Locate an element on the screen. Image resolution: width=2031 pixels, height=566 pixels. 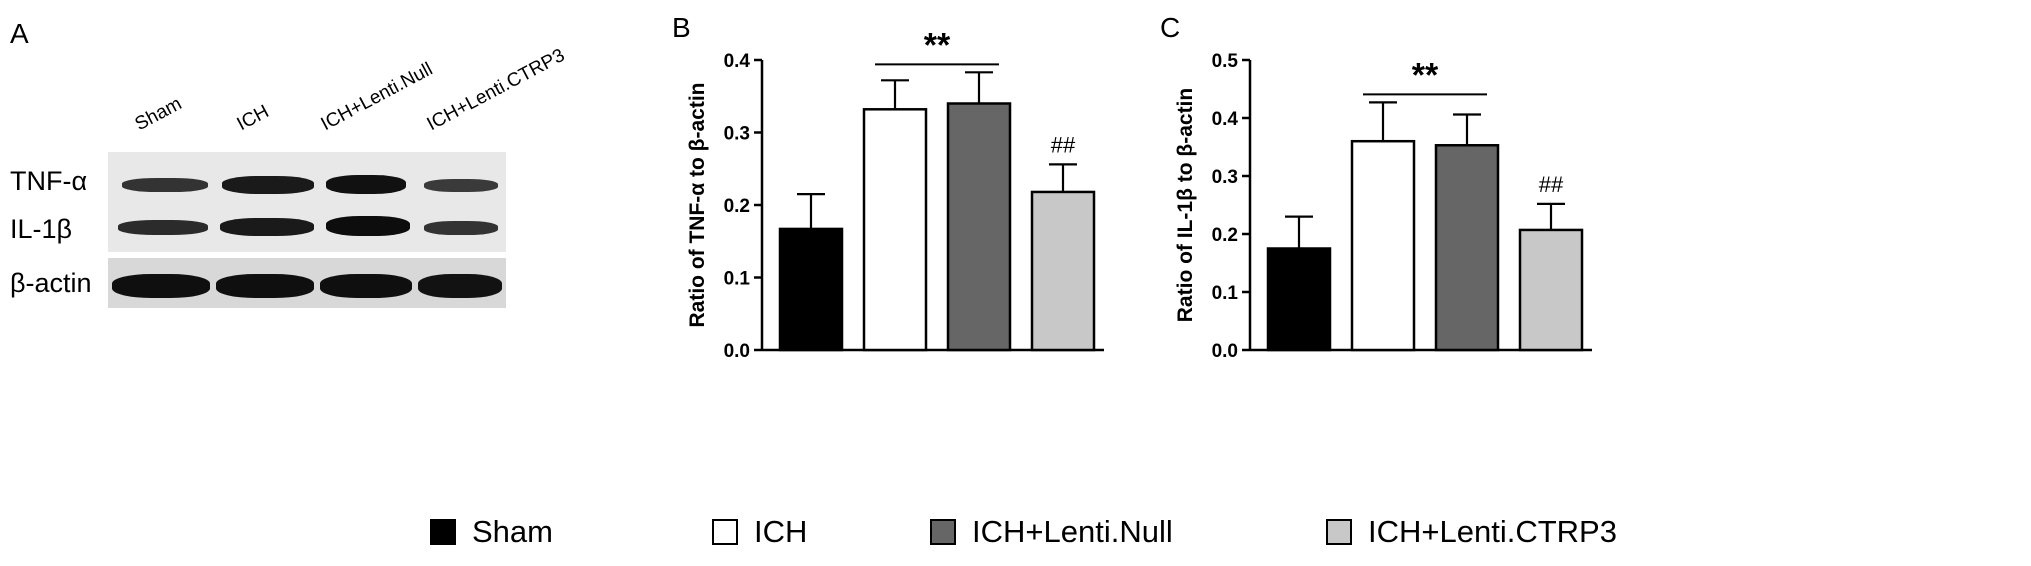
legend-item-sham: Sham is located at coordinates (491, 532).